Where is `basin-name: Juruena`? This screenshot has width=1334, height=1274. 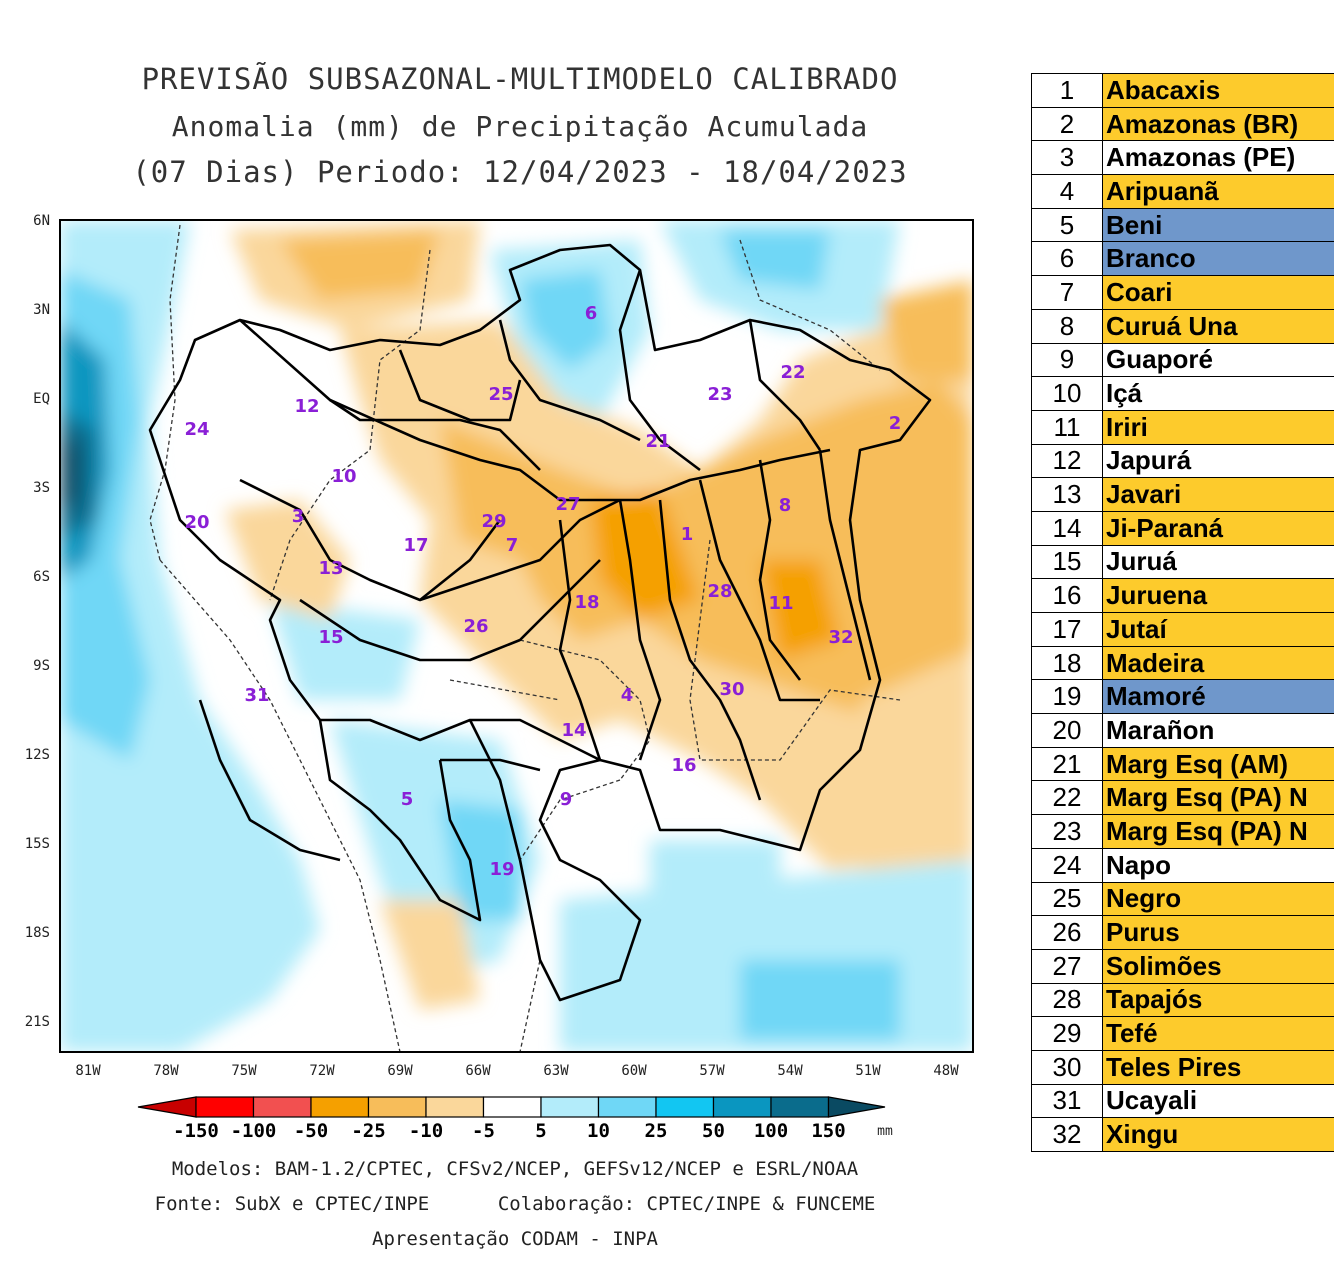 basin-name: Juruena is located at coordinates (1218, 595).